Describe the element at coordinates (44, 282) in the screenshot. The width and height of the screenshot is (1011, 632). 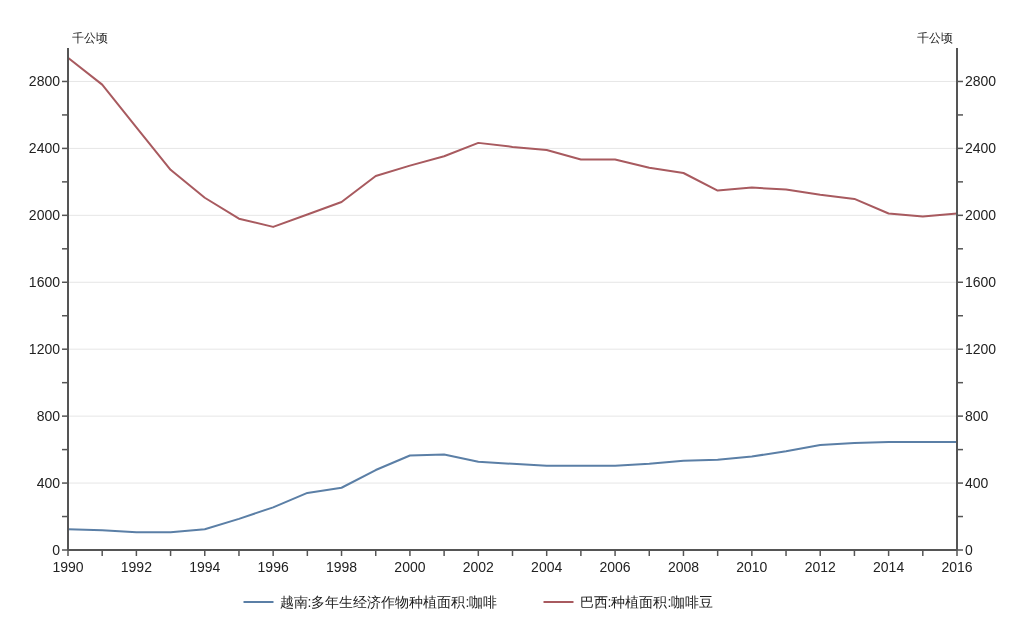
I see `y-tick-label: 1600` at that location.